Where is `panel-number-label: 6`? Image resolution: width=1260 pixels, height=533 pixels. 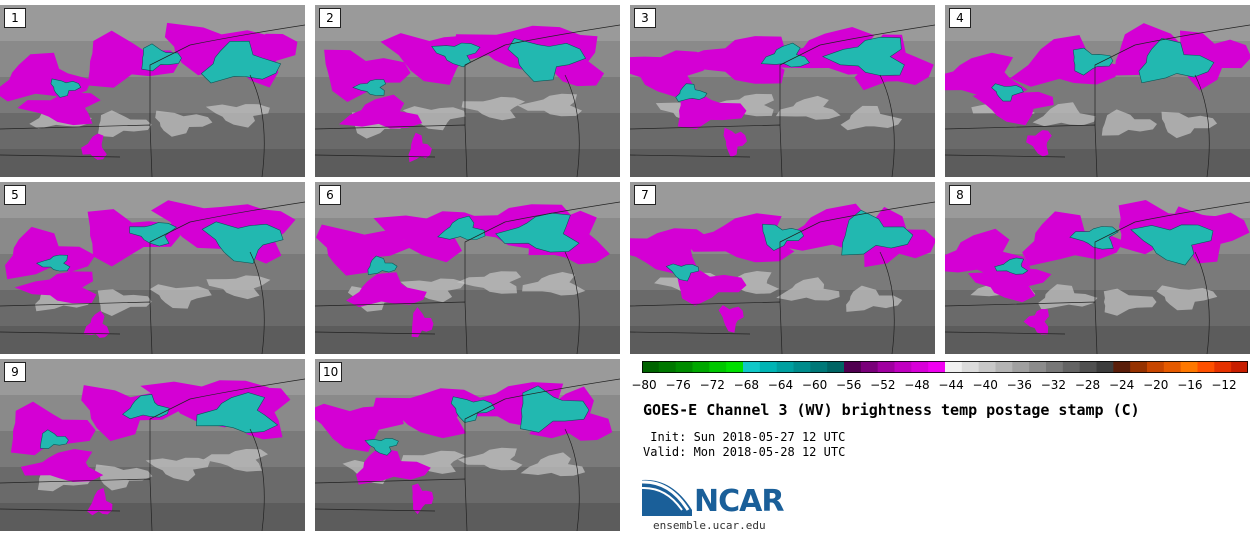
panel-number-label: 6 is located at coordinates (330, 195).